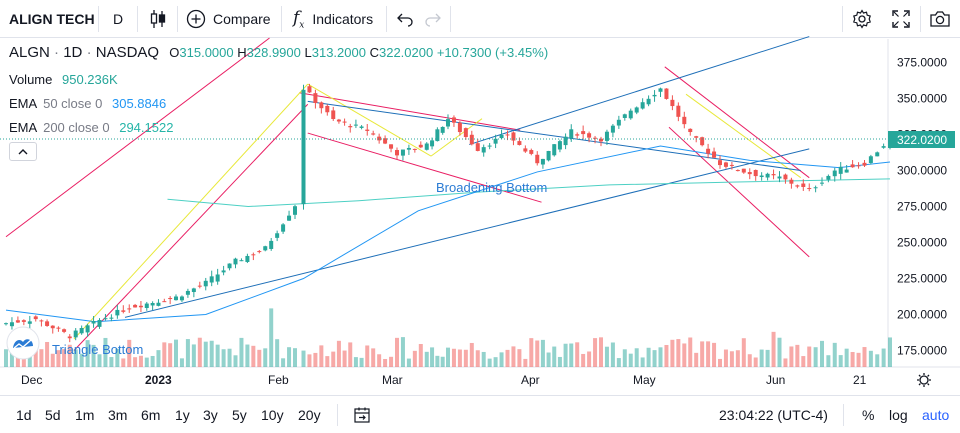 The width and height of the screenshot is (960, 433). What do you see at coordinates (278, 380) in the screenshot?
I see `time-label-feb: Feb` at bounding box center [278, 380].